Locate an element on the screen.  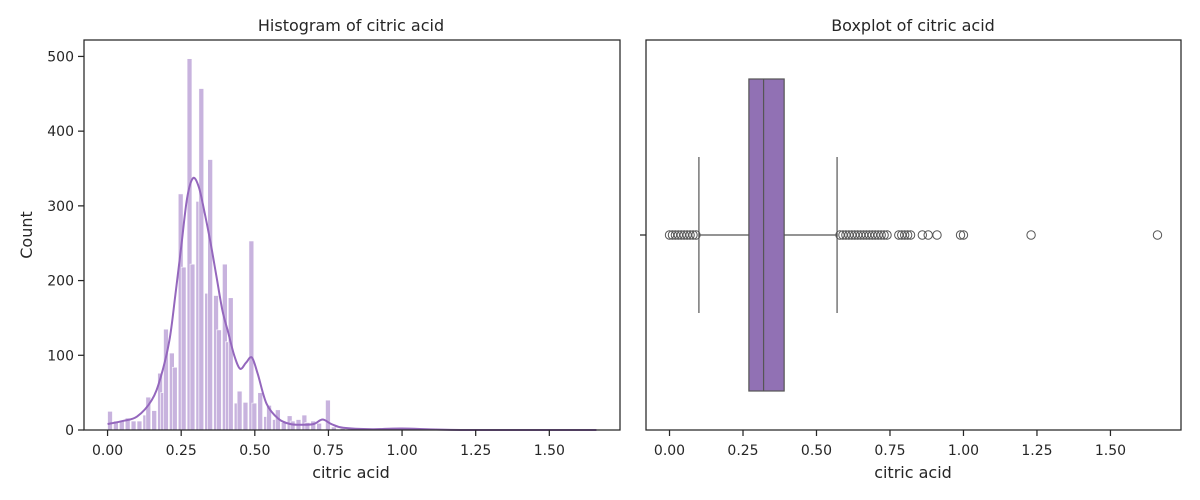
y-tick-label: 200 is located at coordinates (60, 282).